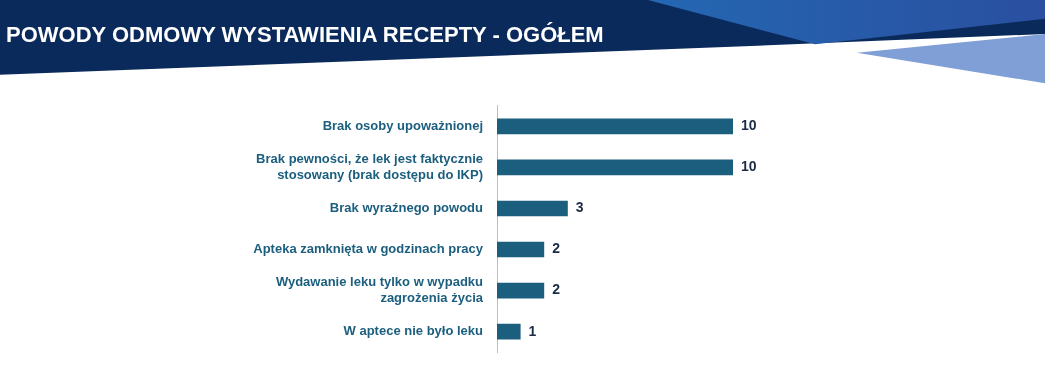  What do you see at coordinates (305, 35) in the screenshot?
I see `text: POWODY ODMOWY WYSTAWIENIA RECEPTY - OGÓŁEM` at bounding box center [305, 35].